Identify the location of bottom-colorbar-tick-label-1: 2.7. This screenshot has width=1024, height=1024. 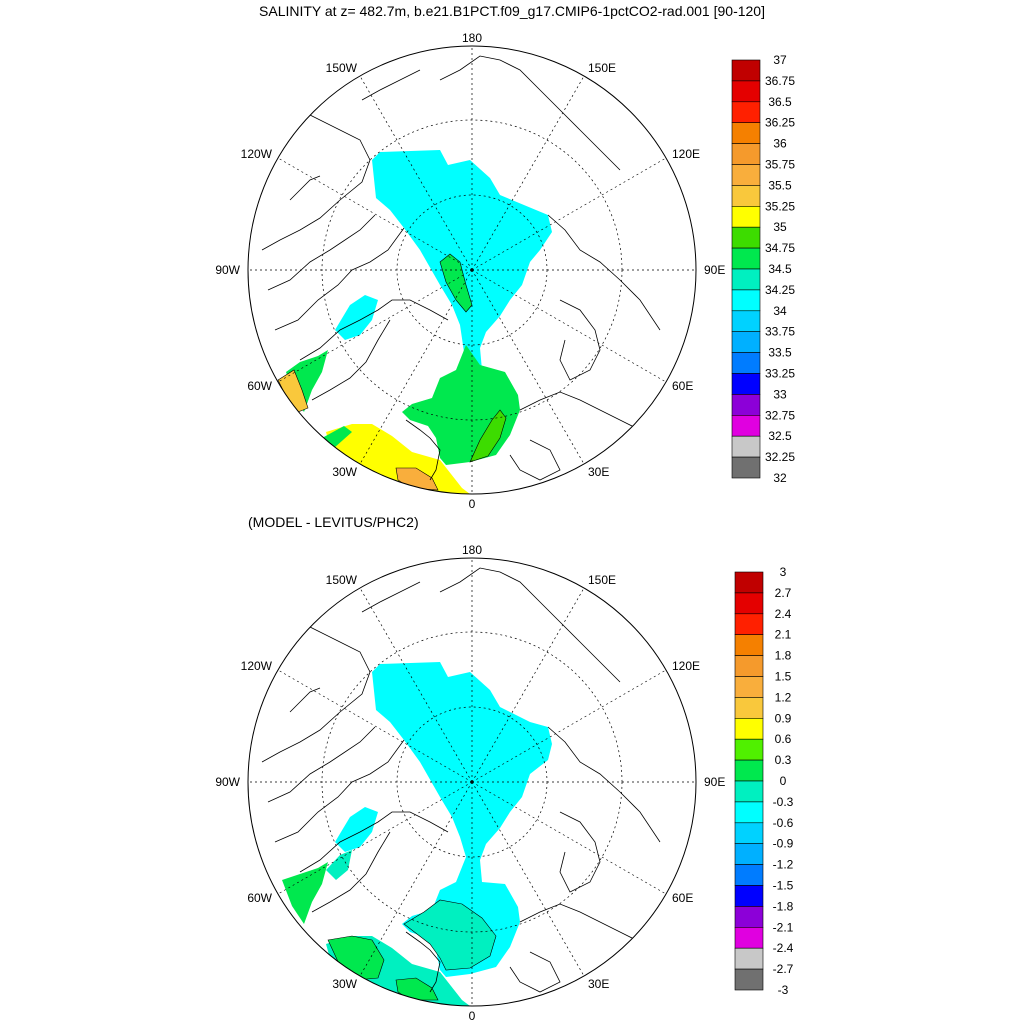
(783, 593).